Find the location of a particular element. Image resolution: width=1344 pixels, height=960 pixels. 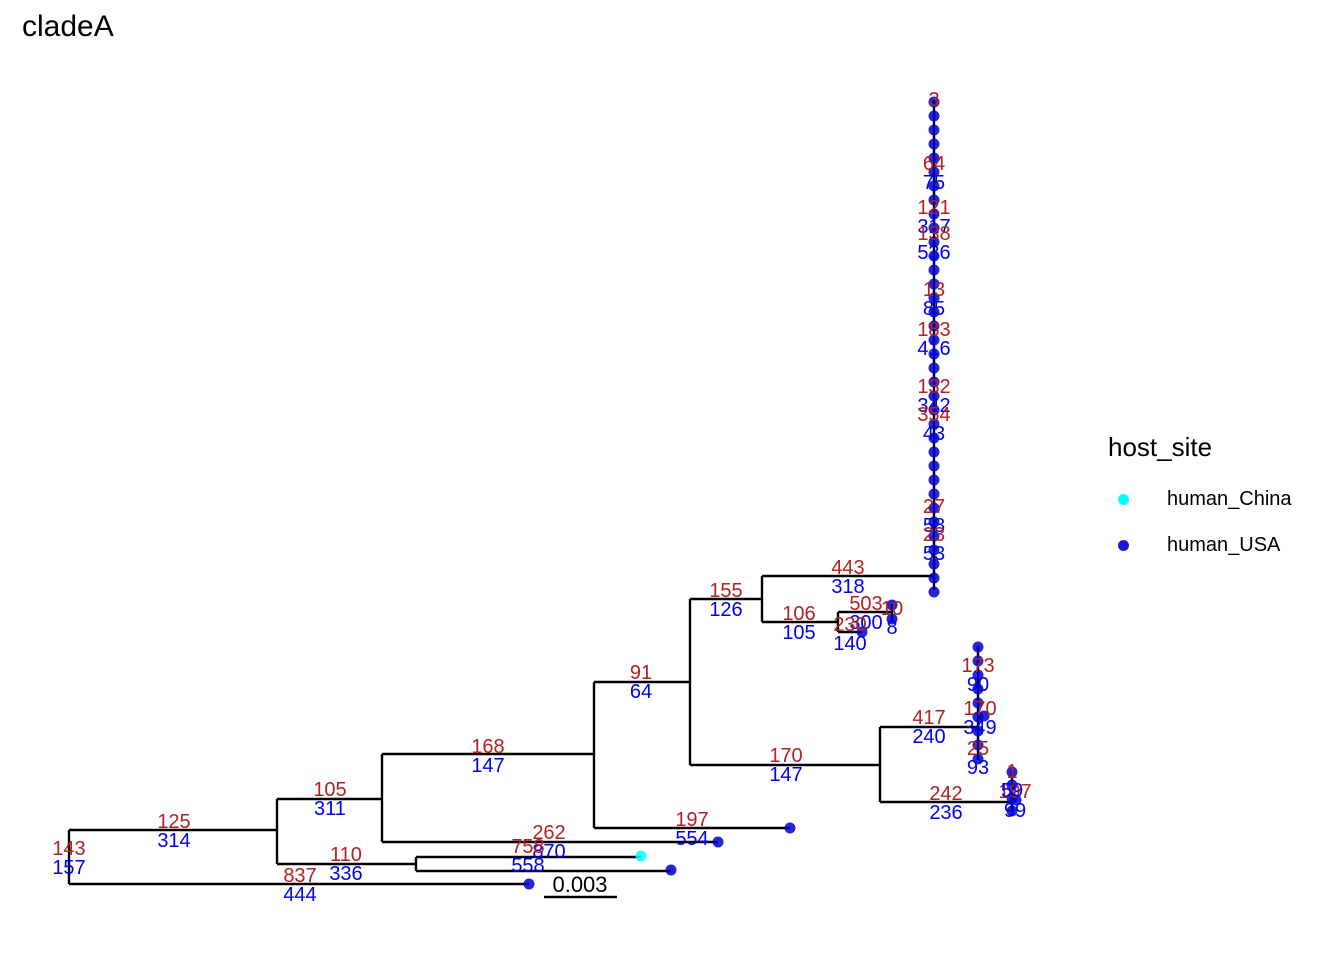

branch-label-blue: 314 is located at coordinates (173, 841).